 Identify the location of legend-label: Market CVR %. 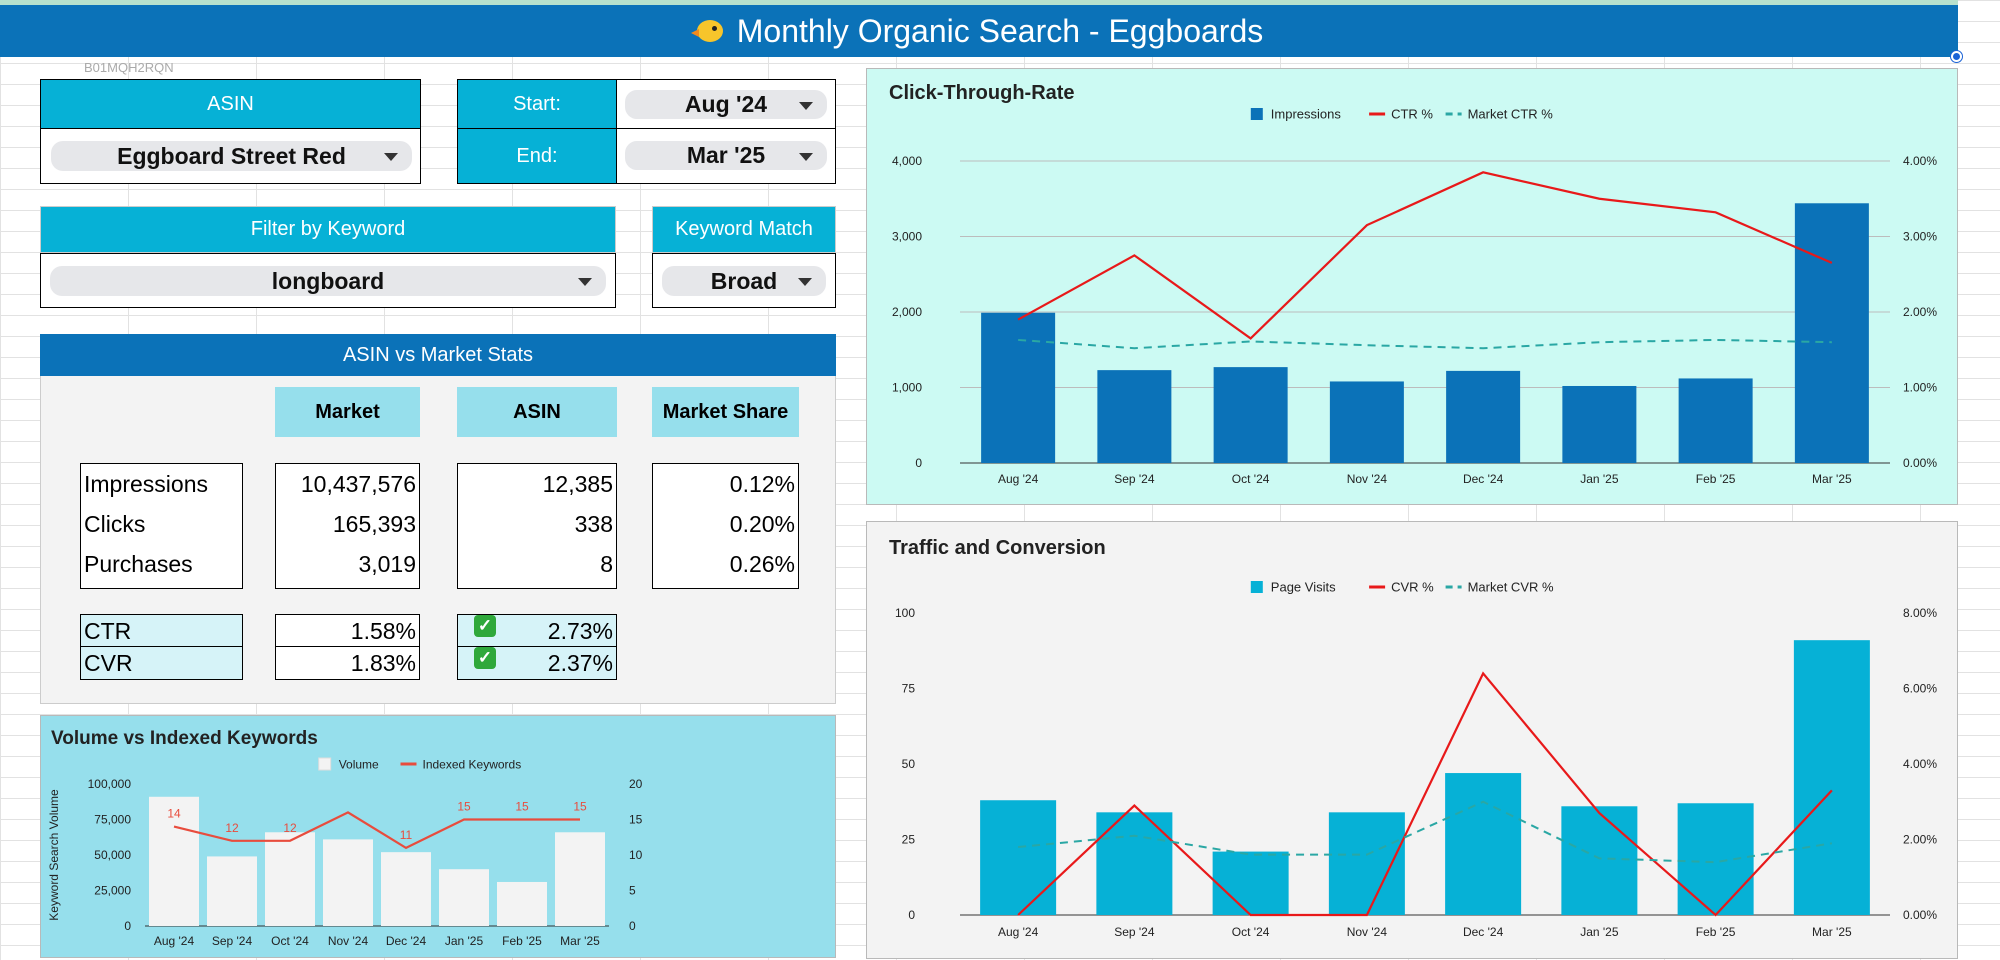
(1511, 587).